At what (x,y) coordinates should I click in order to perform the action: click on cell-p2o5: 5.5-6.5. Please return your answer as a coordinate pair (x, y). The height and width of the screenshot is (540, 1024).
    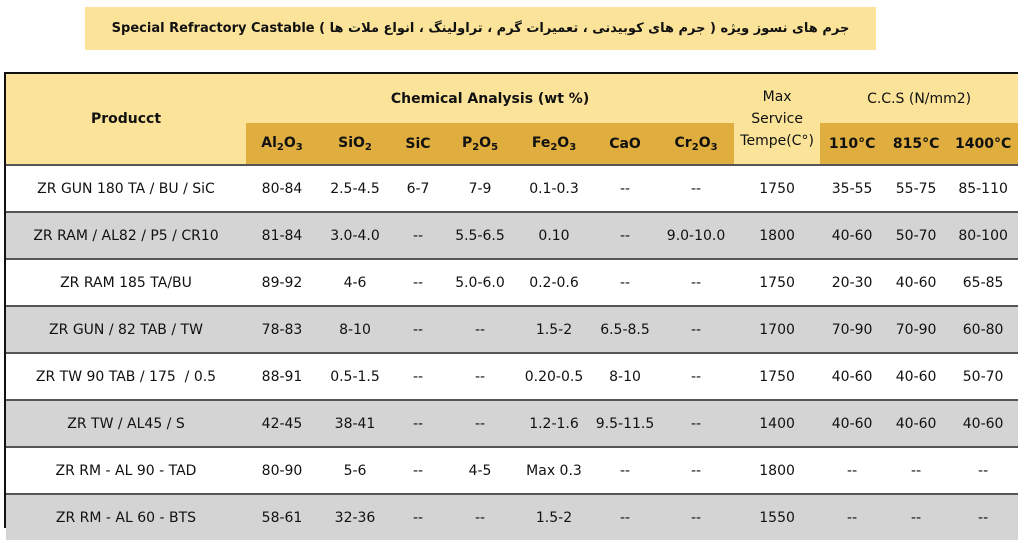
    Looking at the image, I should click on (480, 235).